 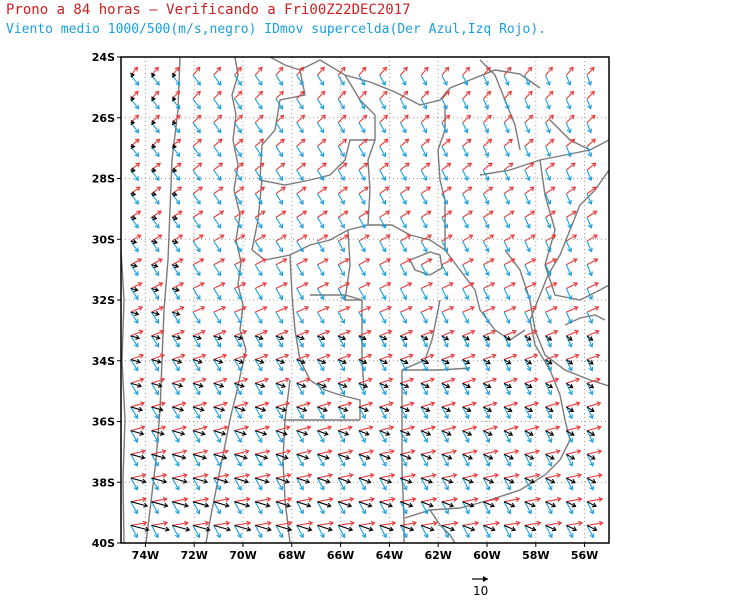 What do you see at coordinates (103, 57) in the screenshot?
I see `lat-tick-label: 24S` at bounding box center [103, 57].